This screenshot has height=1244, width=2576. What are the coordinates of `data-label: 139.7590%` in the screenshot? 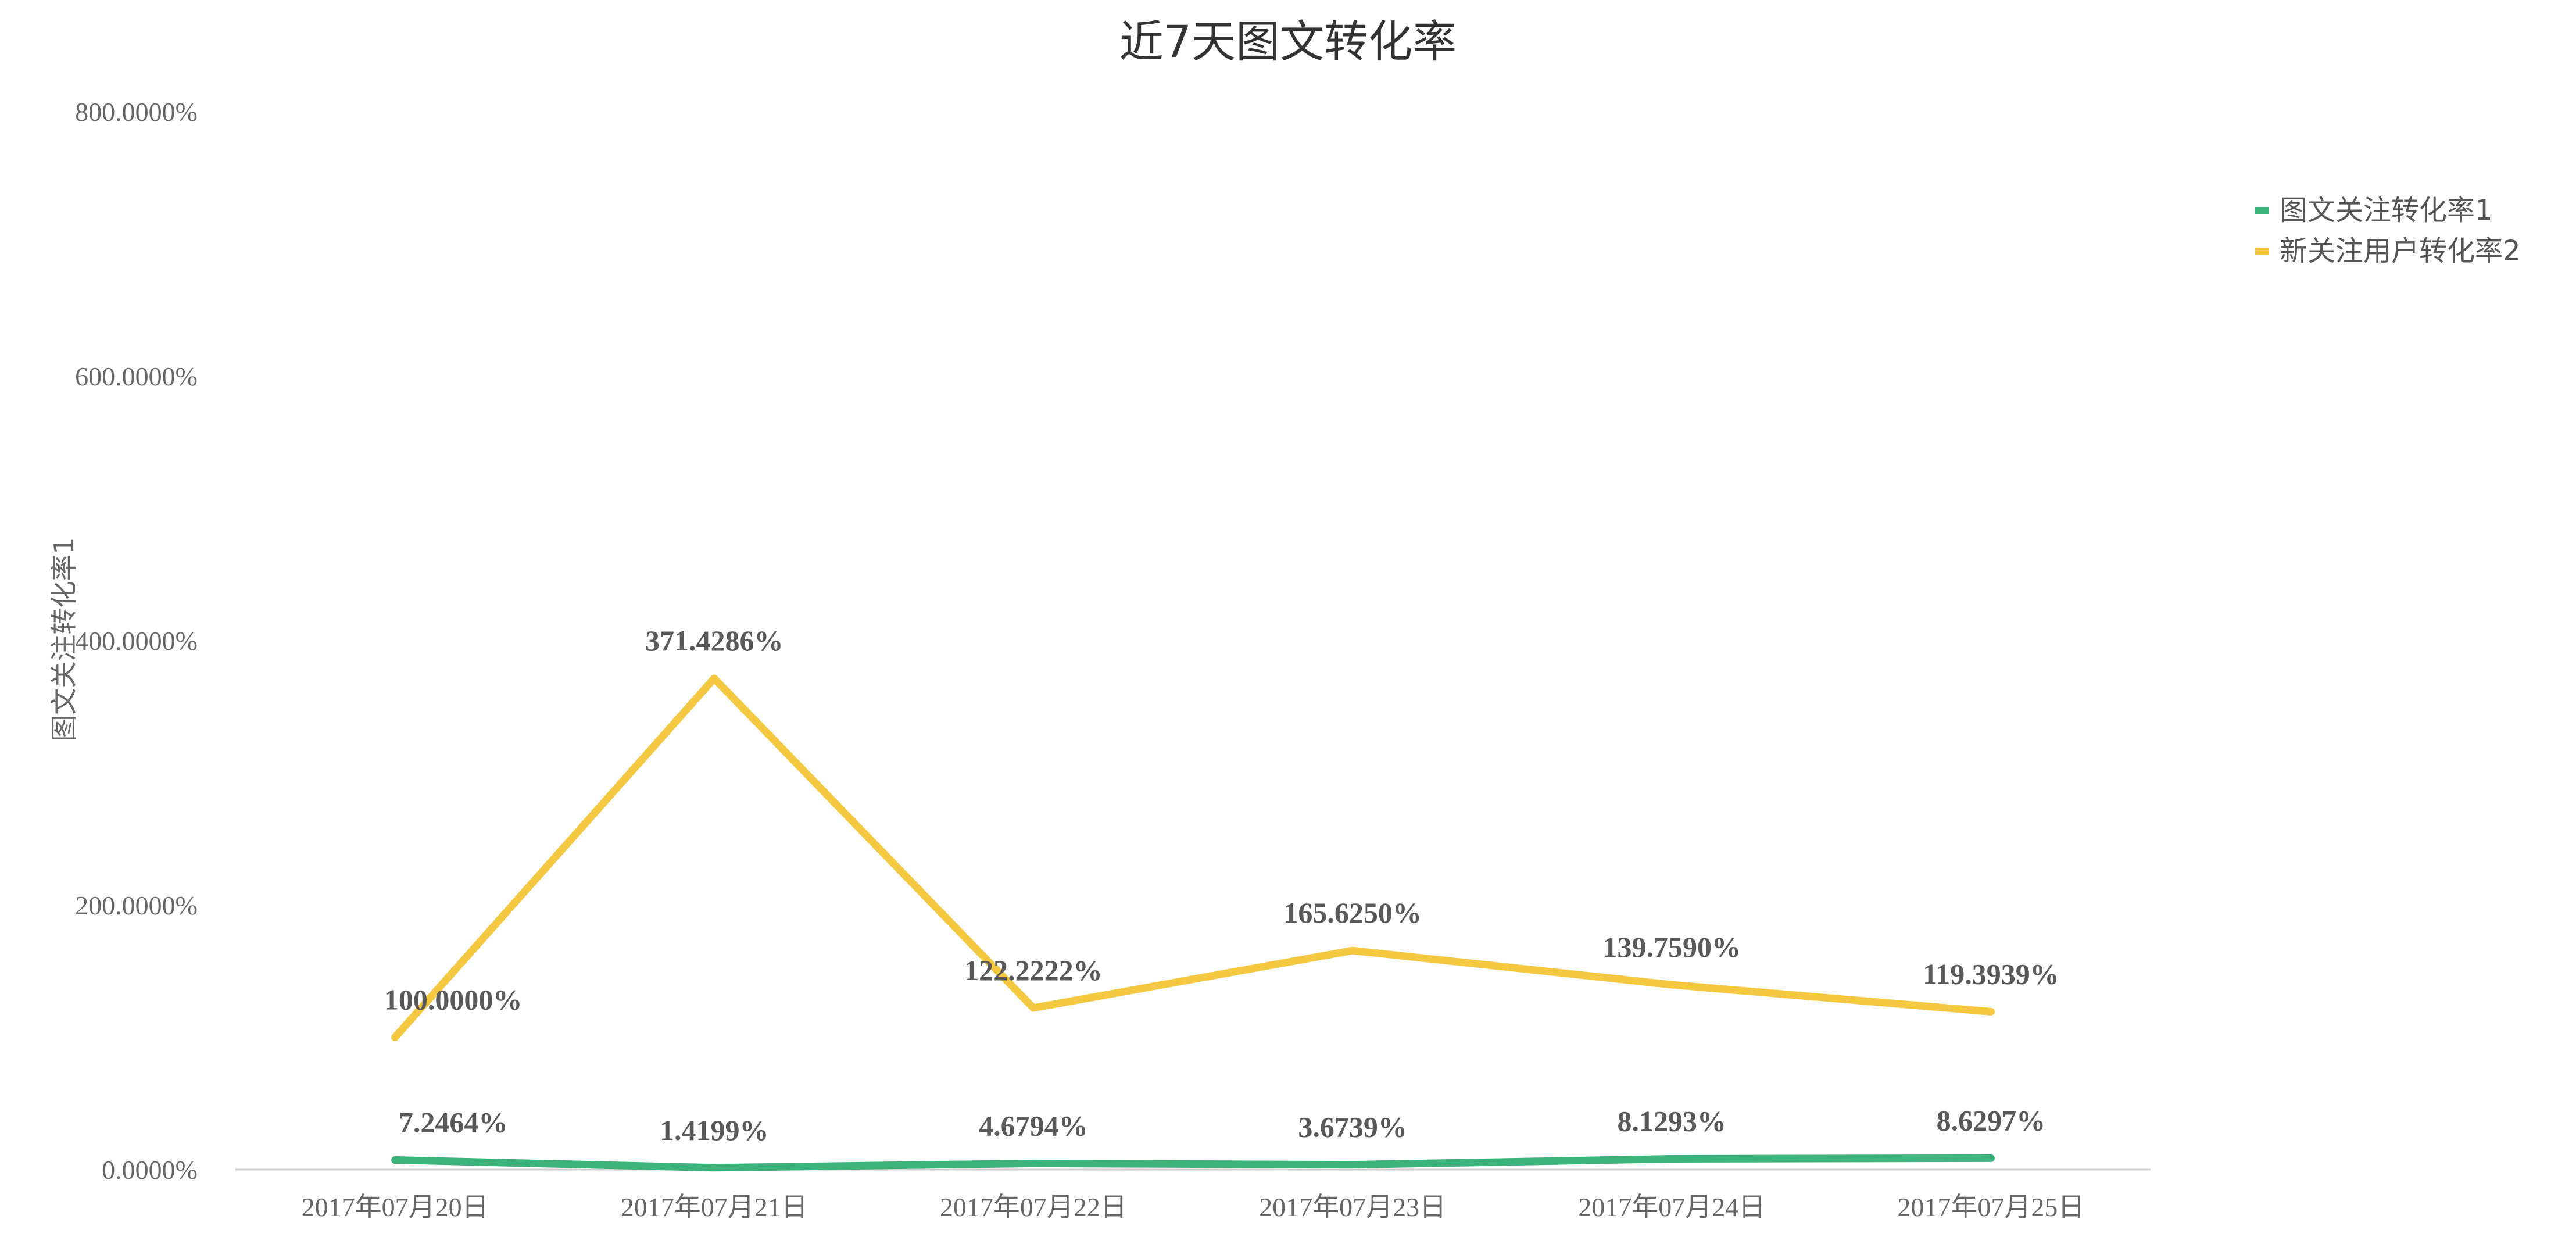 It's located at (1672, 947).